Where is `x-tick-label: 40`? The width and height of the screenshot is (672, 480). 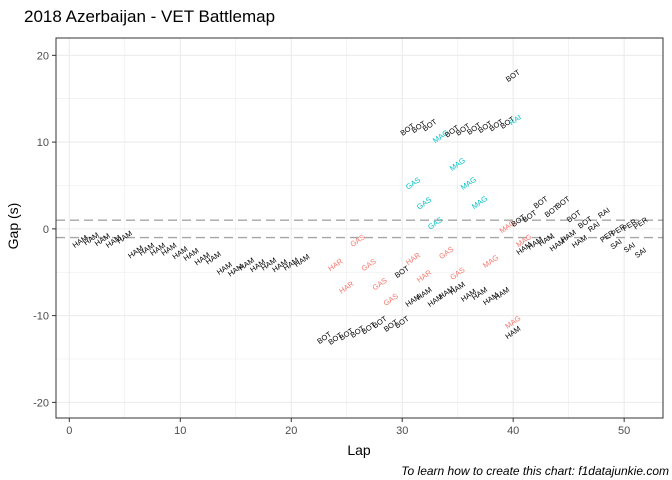
x-tick-label: 40 is located at coordinates (513, 431).